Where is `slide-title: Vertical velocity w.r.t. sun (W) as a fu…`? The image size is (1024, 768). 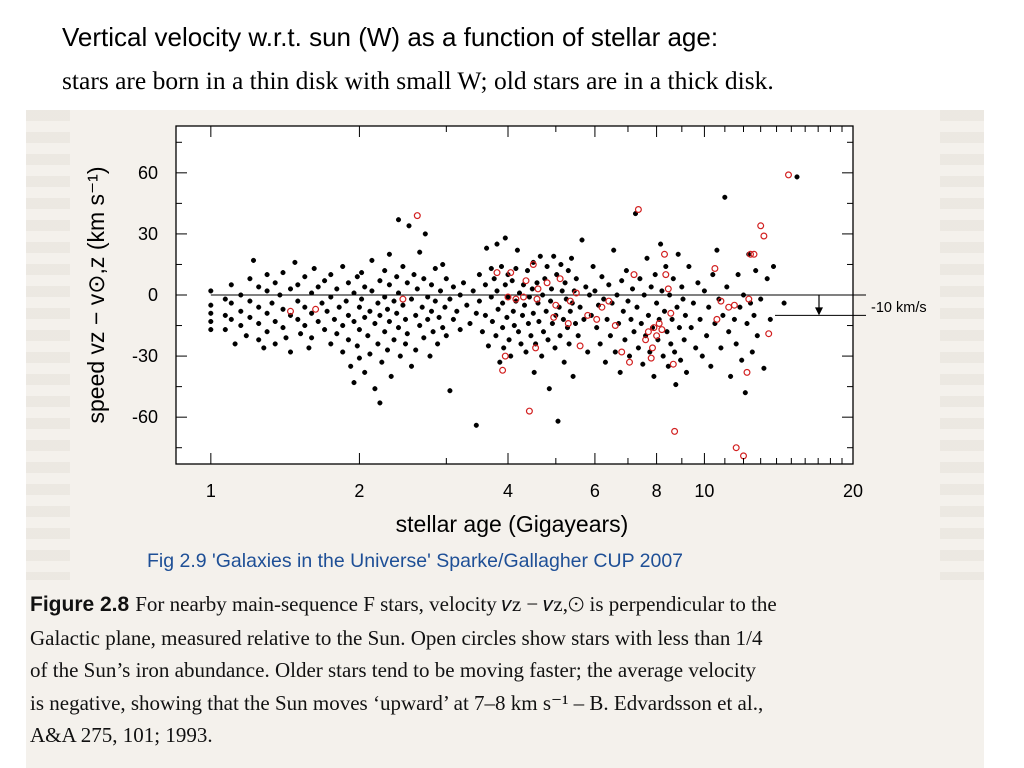 slide-title: Vertical velocity w.r.t. sun (W) as a fu… is located at coordinates (390, 37).